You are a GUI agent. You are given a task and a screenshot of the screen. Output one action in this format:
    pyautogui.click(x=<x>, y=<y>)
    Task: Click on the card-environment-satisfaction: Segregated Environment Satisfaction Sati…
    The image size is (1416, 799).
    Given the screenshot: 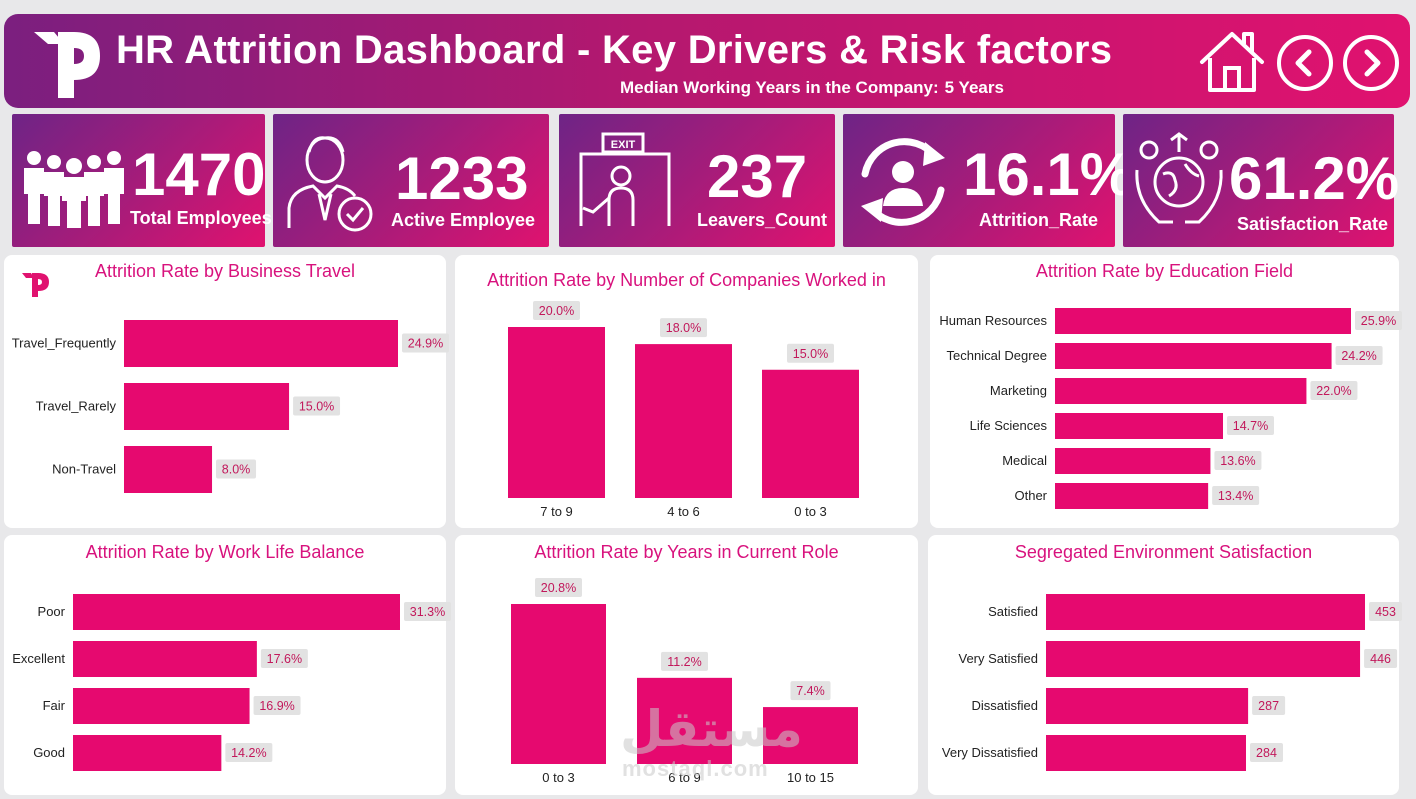 What is the action you would take?
    pyautogui.click(x=1165, y=665)
    